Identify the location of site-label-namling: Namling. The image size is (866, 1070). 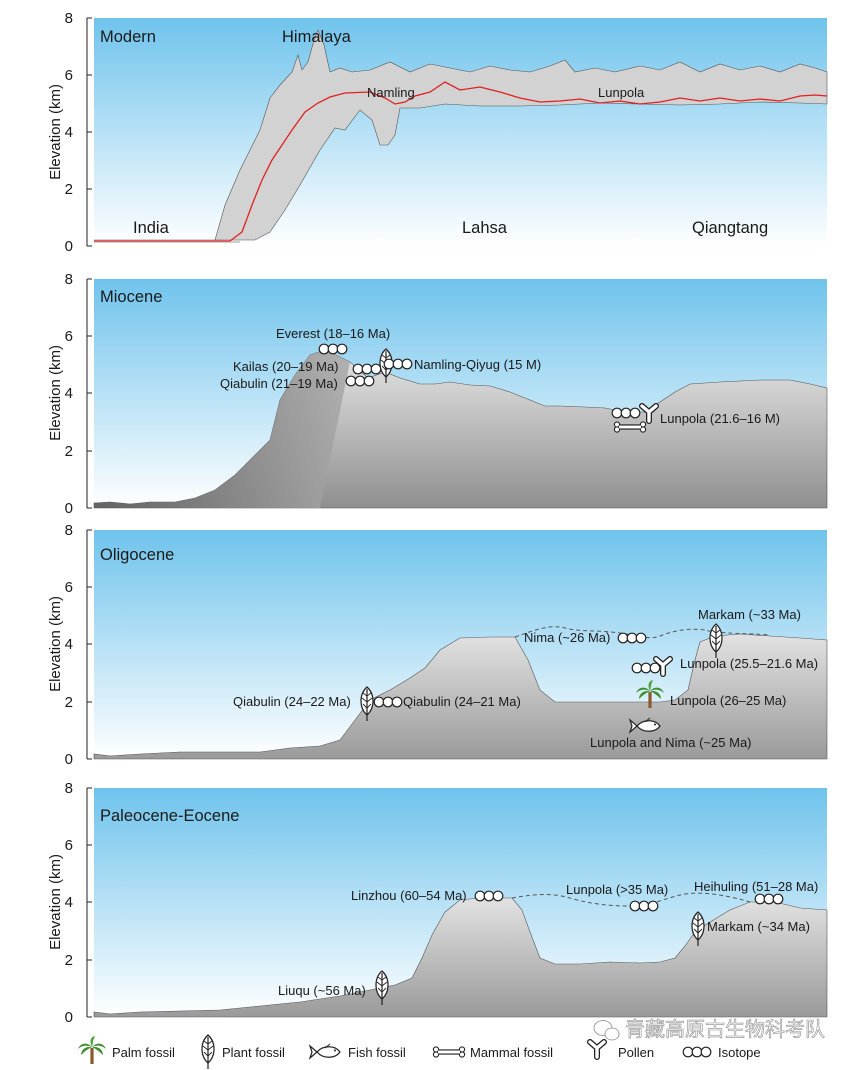
(391, 92).